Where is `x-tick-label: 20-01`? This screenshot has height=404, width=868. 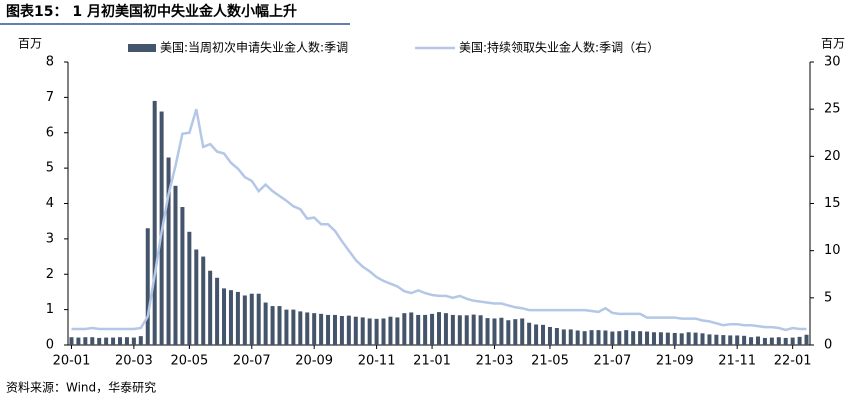 x-tick-label: 20-01 is located at coordinates (72, 361).